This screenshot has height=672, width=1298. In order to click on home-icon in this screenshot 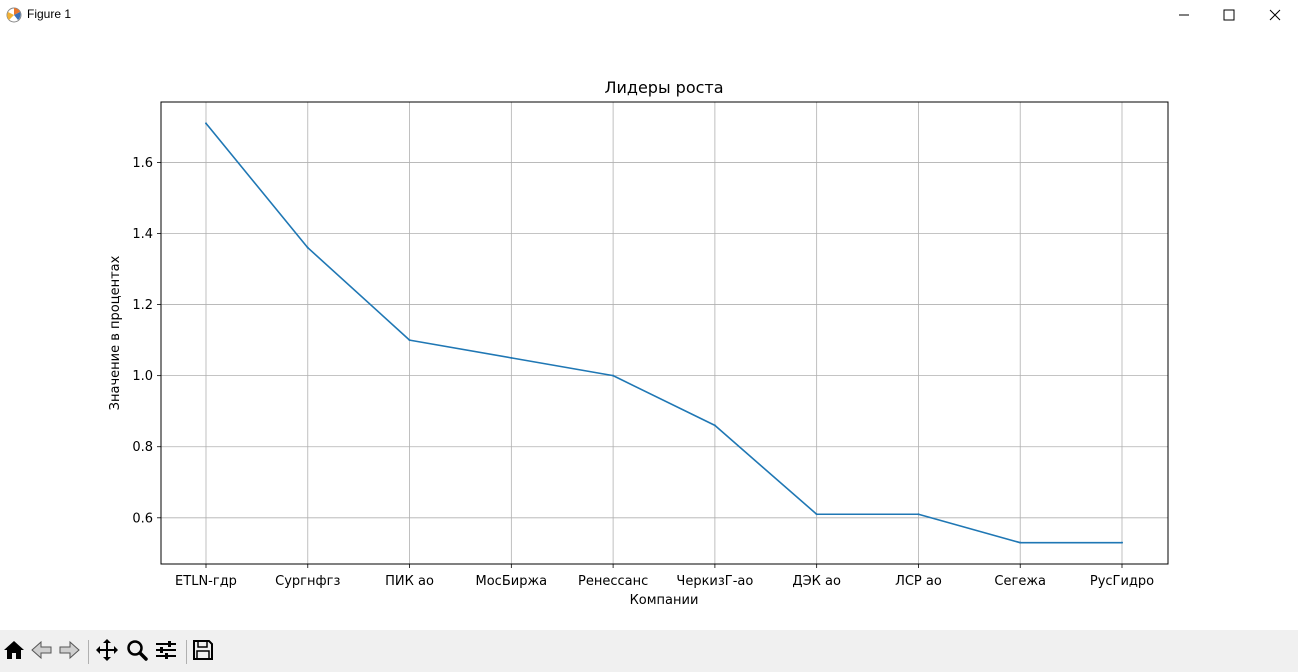, I will do `click(14, 650)`.